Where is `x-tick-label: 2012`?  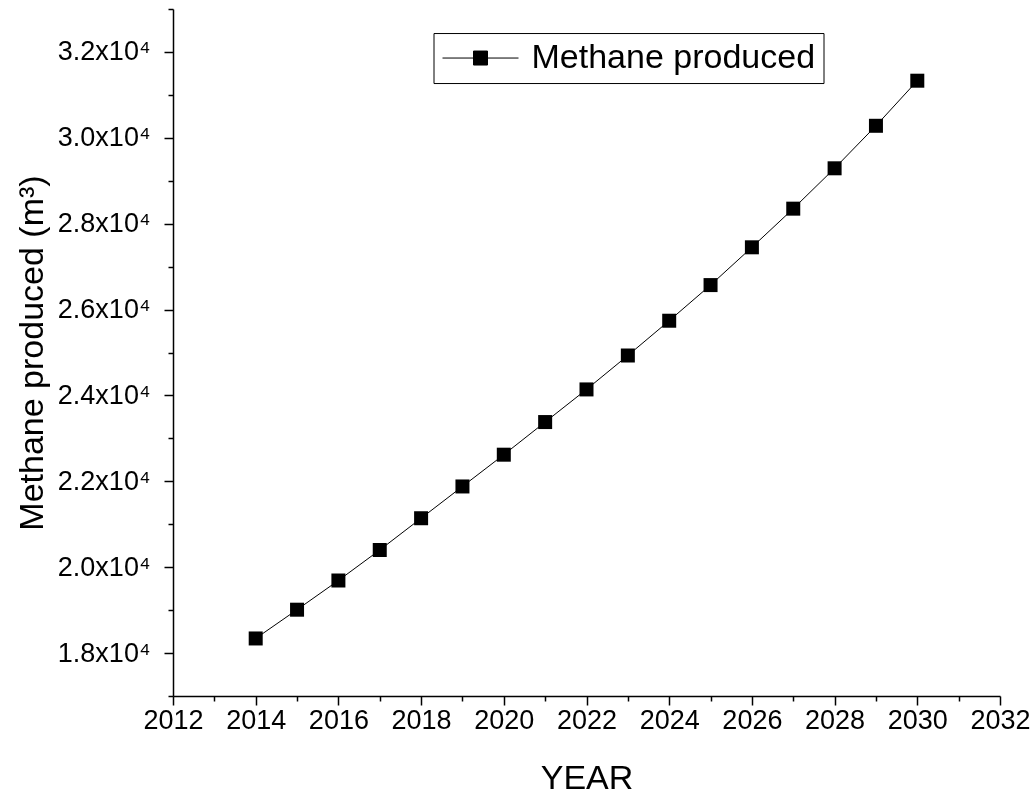
x-tick-label: 2012 is located at coordinates (173, 719).